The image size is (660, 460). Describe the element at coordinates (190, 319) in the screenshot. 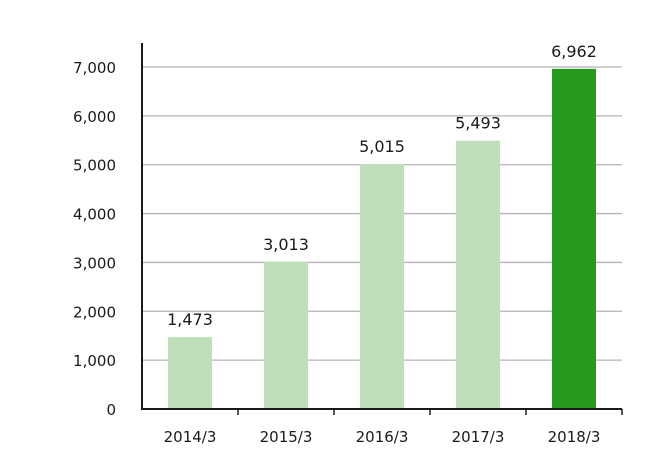

I see `data-label: 1,473` at that location.